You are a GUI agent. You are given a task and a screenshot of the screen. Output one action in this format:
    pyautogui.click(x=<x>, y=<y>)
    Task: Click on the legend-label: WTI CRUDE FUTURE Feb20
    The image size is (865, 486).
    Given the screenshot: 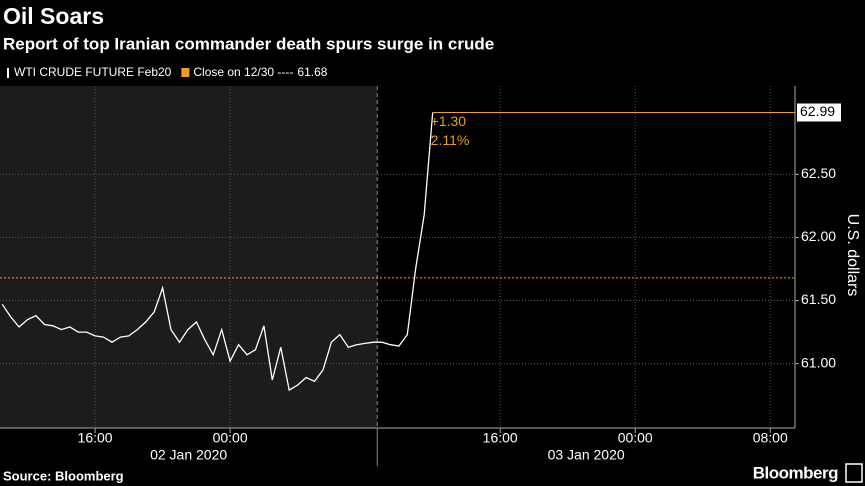 What is the action you would take?
    pyautogui.click(x=93, y=72)
    